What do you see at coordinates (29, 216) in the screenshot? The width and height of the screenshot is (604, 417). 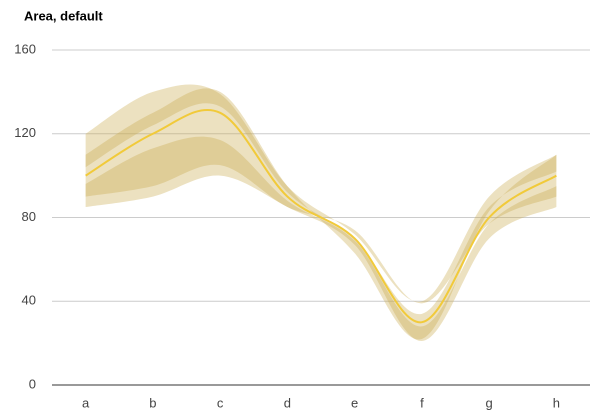 I see `y-tick-label: 80` at bounding box center [29, 216].